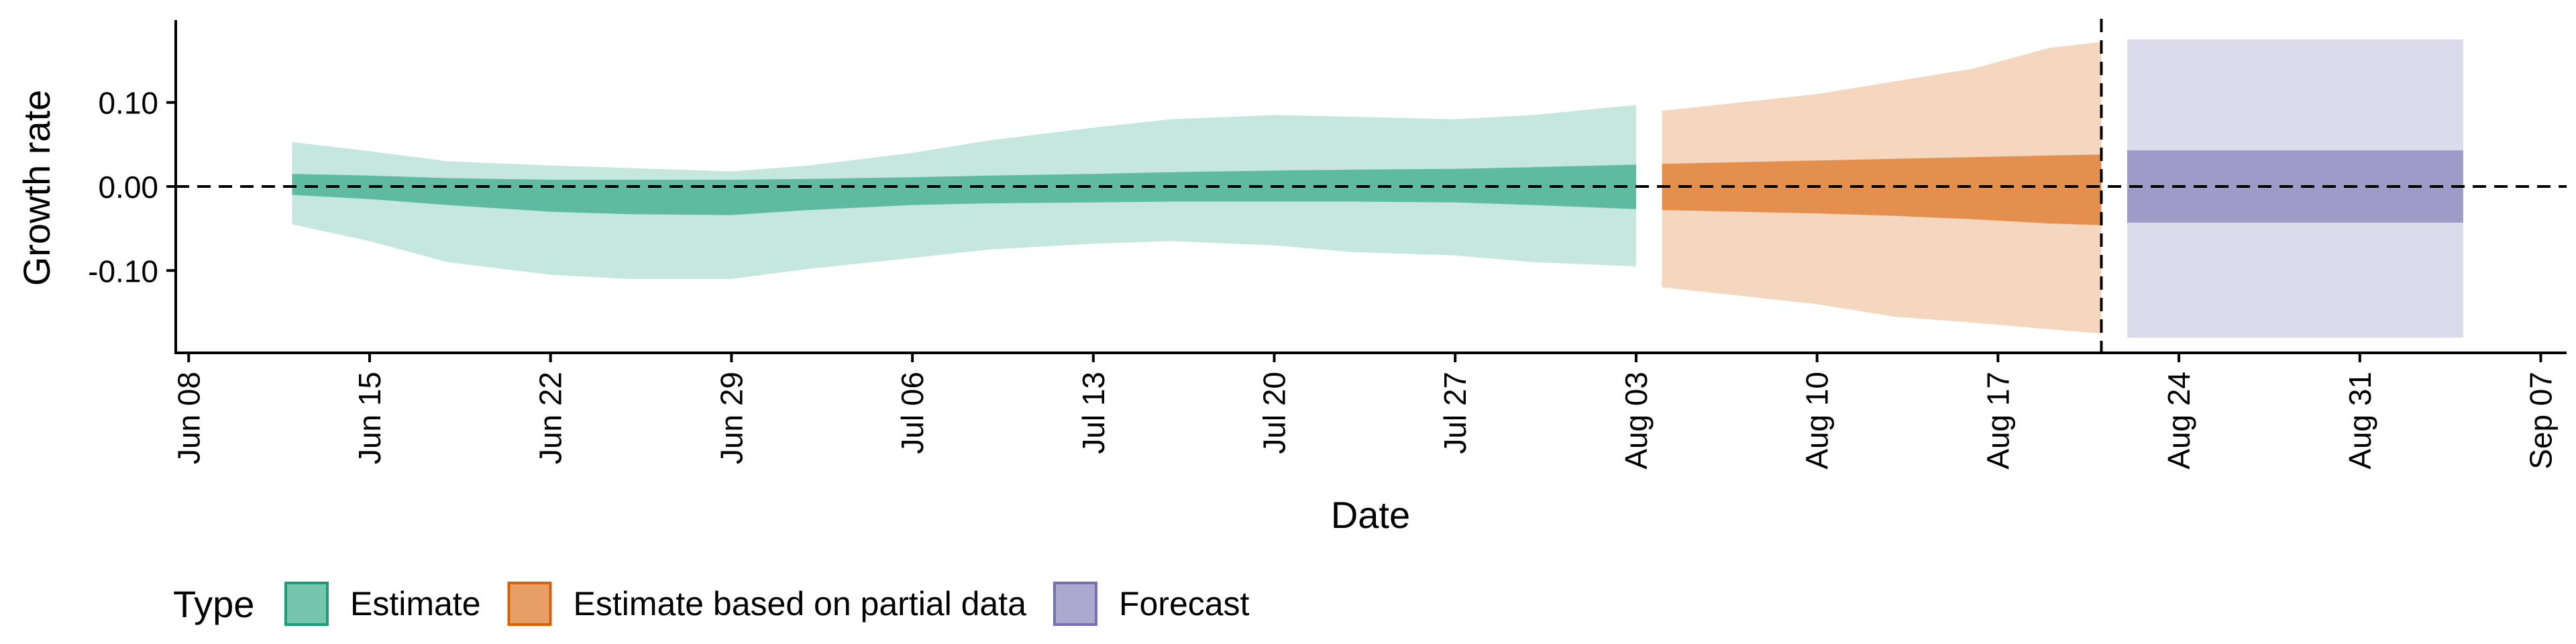 This screenshot has height=644, width=2576. I want to click on legend-label-estimate: Estimate, so click(415, 604).